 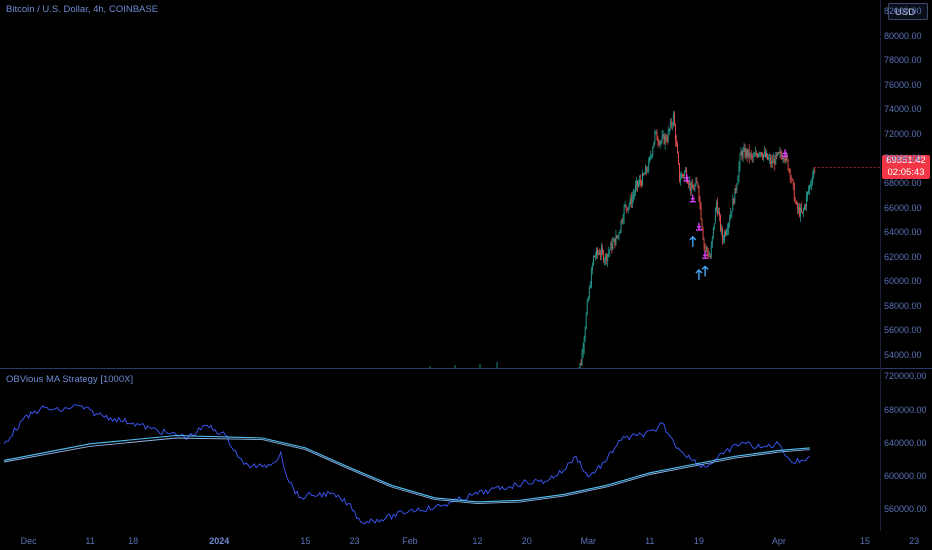 What do you see at coordinates (903, 256) in the screenshot?
I see `price-axis-label: 62000.00` at bounding box center [903, 256].